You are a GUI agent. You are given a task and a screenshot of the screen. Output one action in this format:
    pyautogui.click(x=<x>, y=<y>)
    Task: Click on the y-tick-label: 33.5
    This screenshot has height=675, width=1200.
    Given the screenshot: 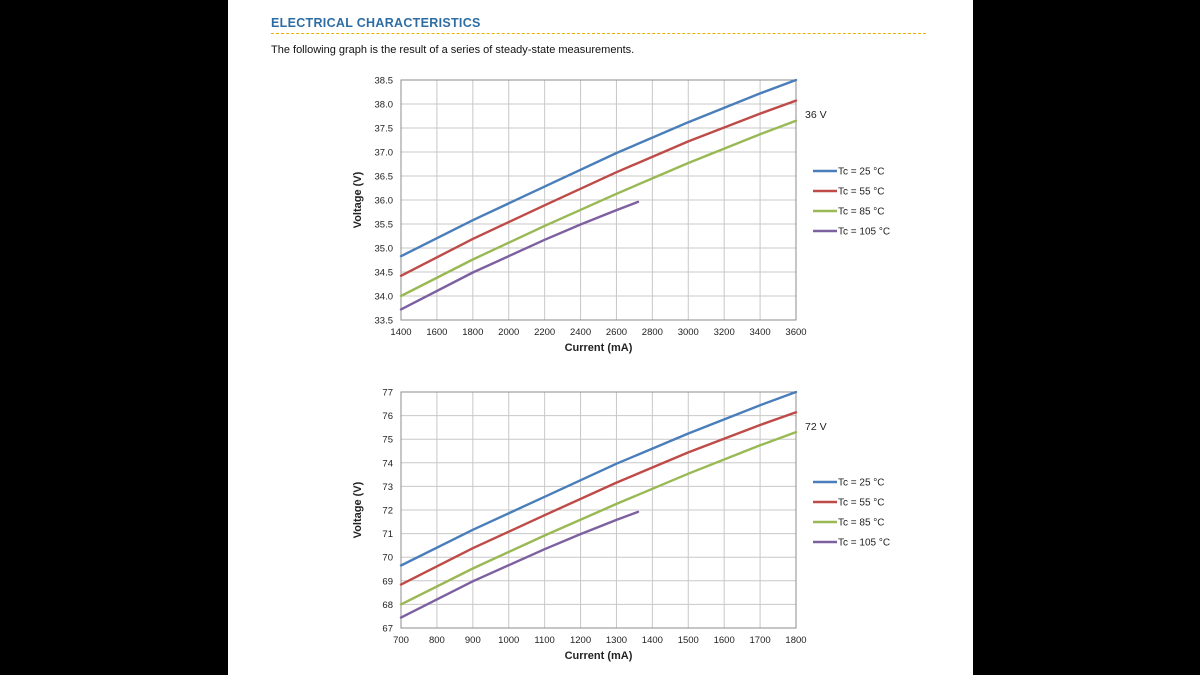 What is the action you would take?
    pyautogui.click(x=384, y=321)
    